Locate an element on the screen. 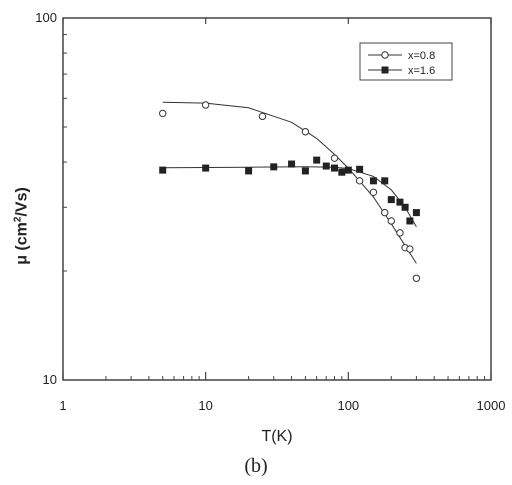  figure-caption: (b) is located at coordinates (256, 466).